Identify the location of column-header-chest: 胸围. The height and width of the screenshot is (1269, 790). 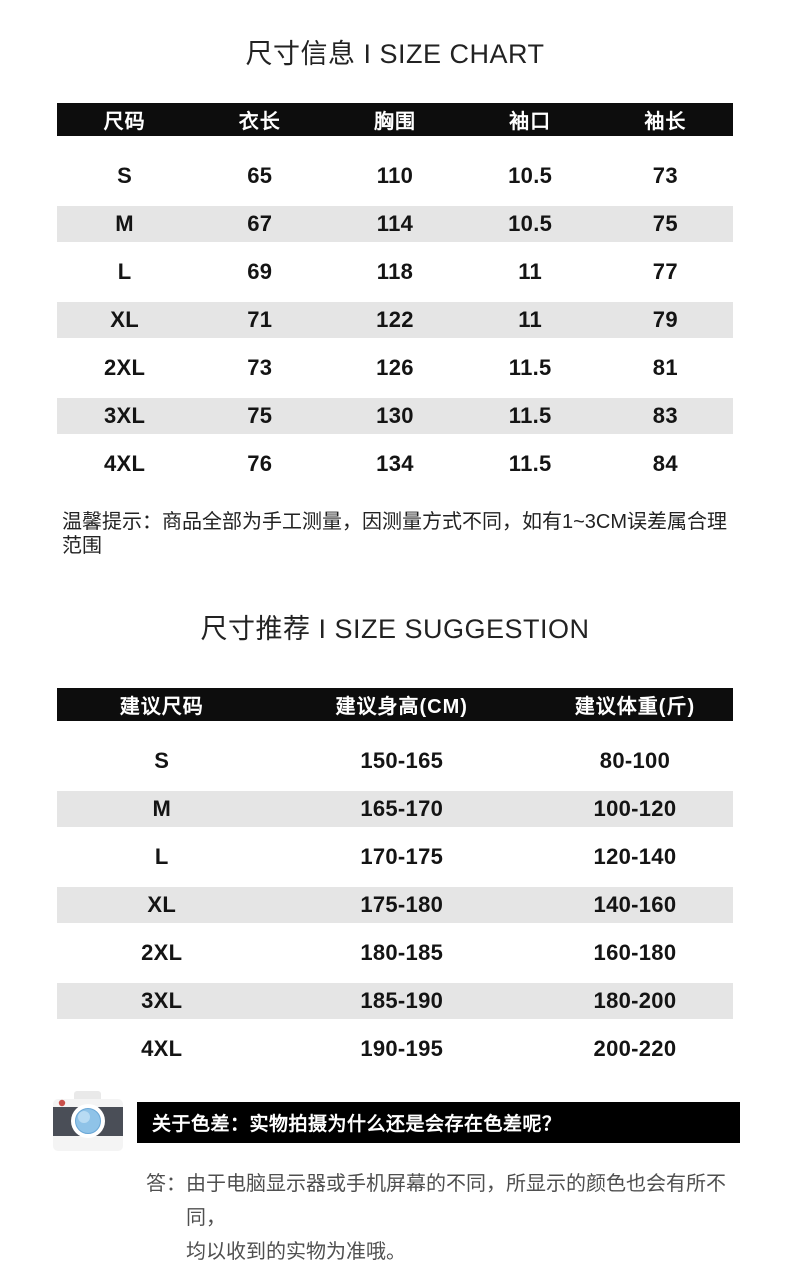
(394, 122).